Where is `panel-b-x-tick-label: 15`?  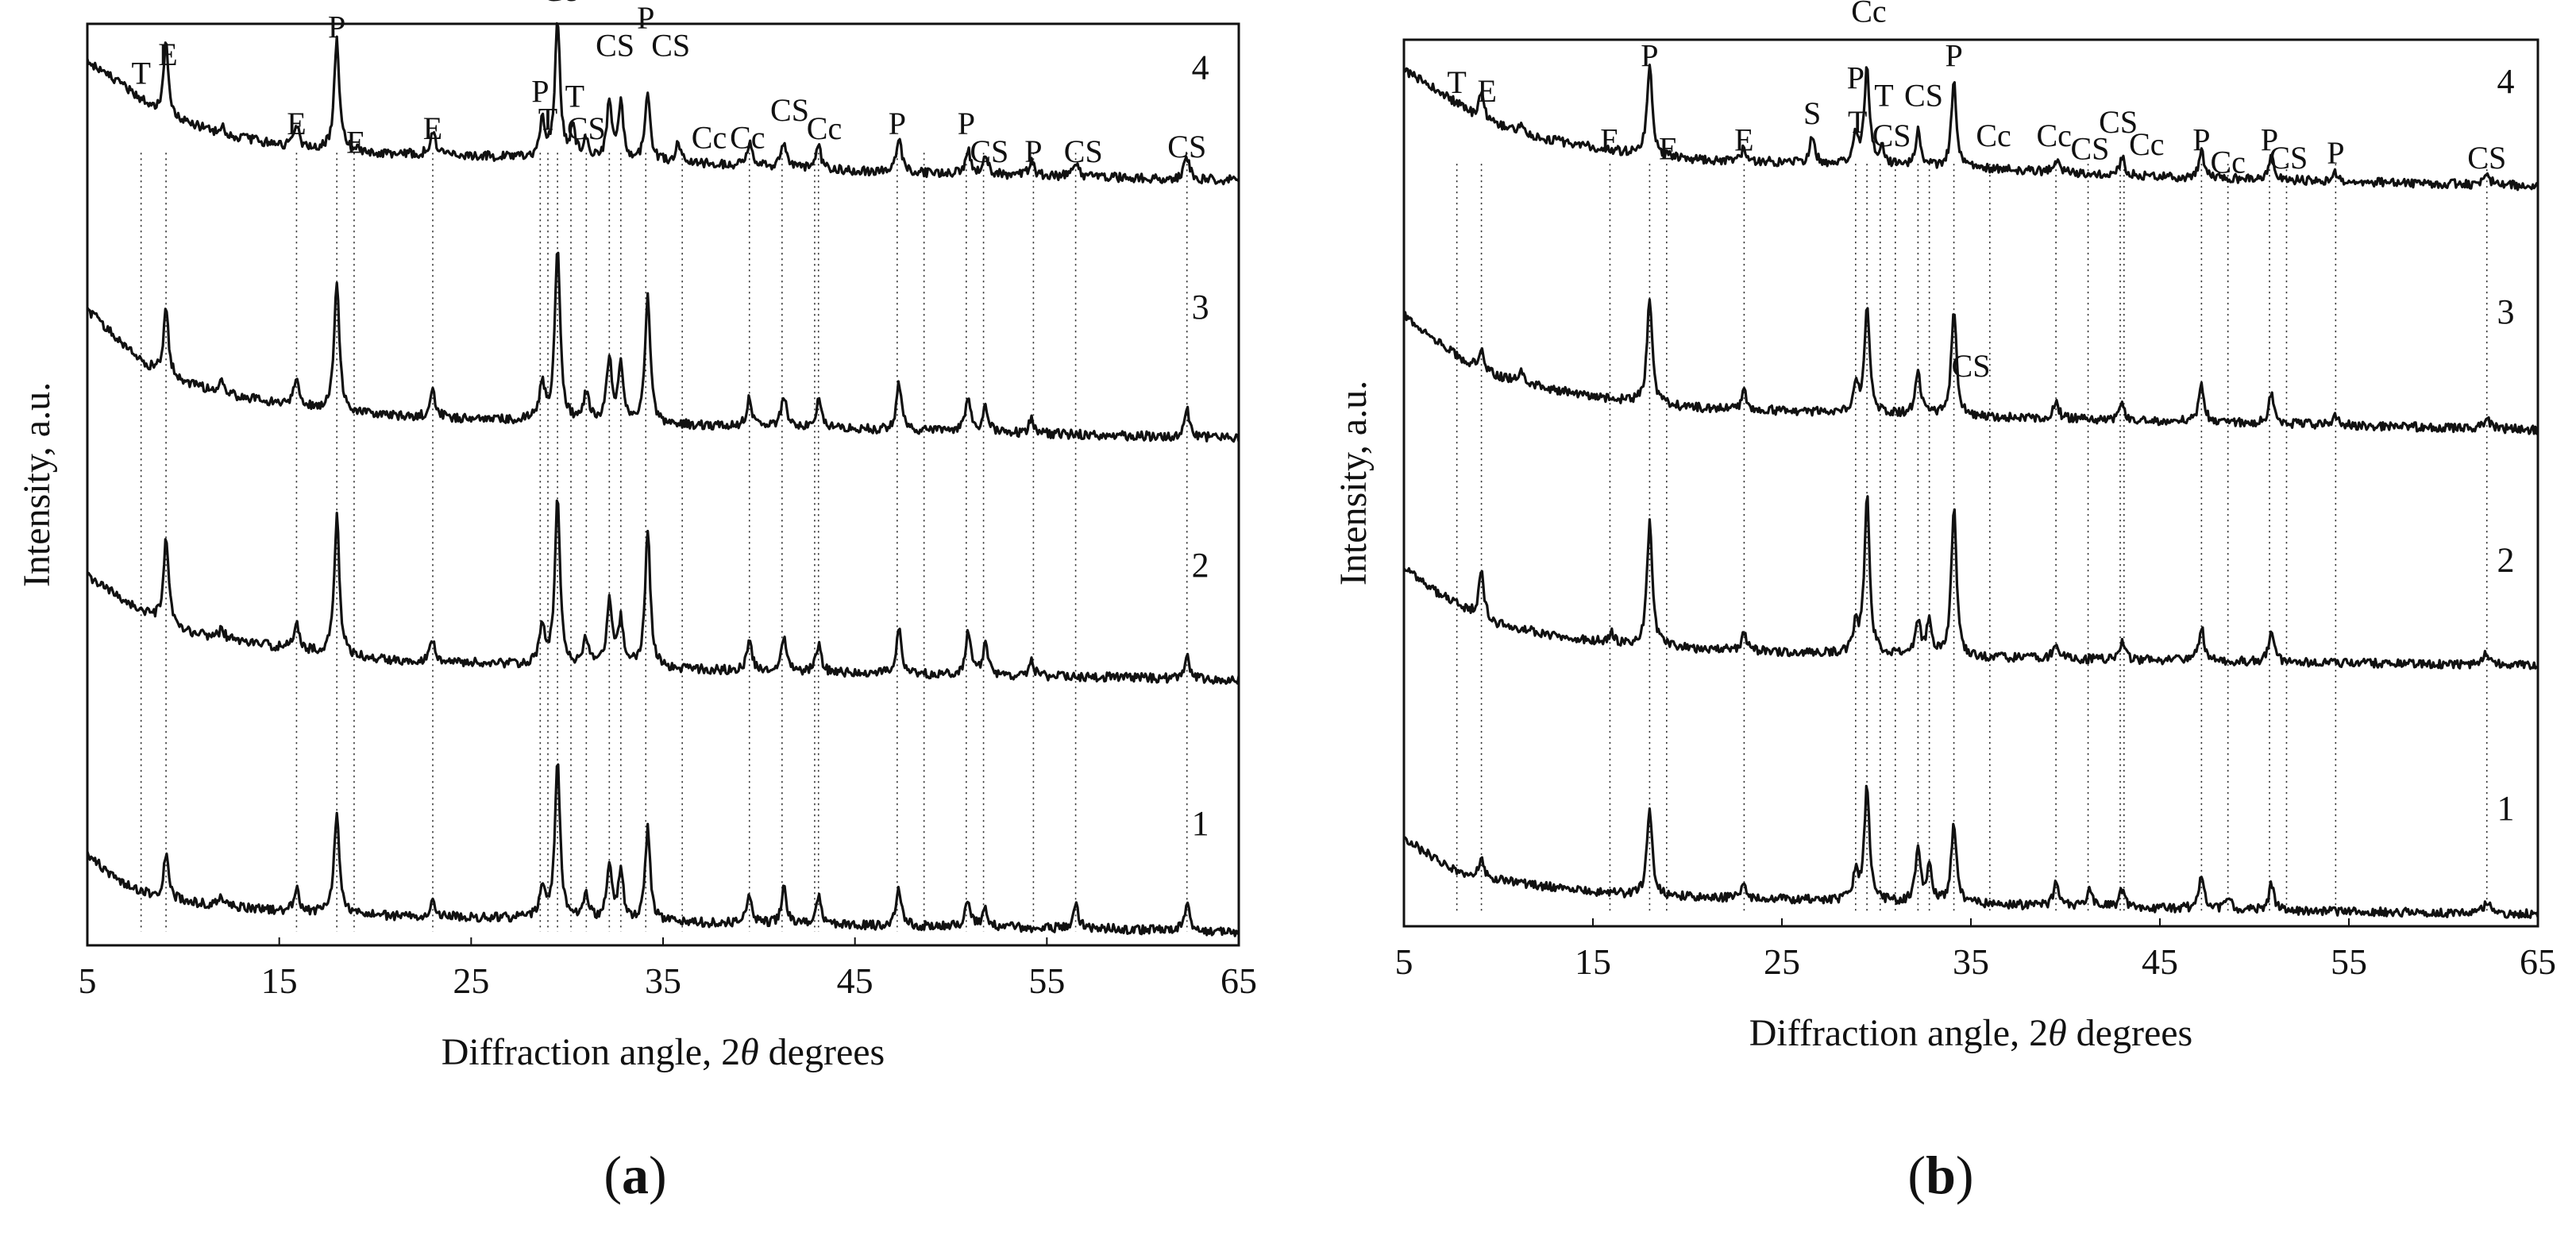 panel-b-x-tick-label: 15 is located at coordinates (1593, 962).